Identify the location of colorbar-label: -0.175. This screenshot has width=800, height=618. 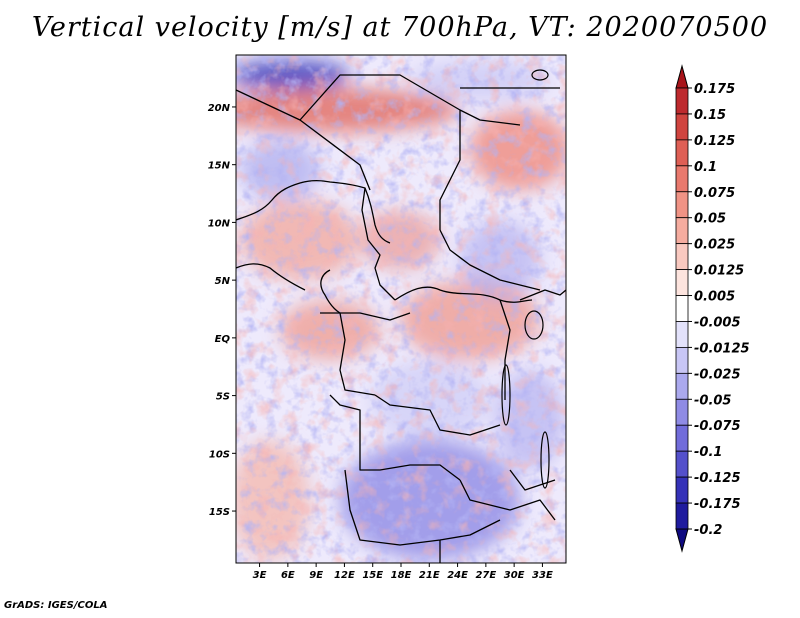
(717, 504).